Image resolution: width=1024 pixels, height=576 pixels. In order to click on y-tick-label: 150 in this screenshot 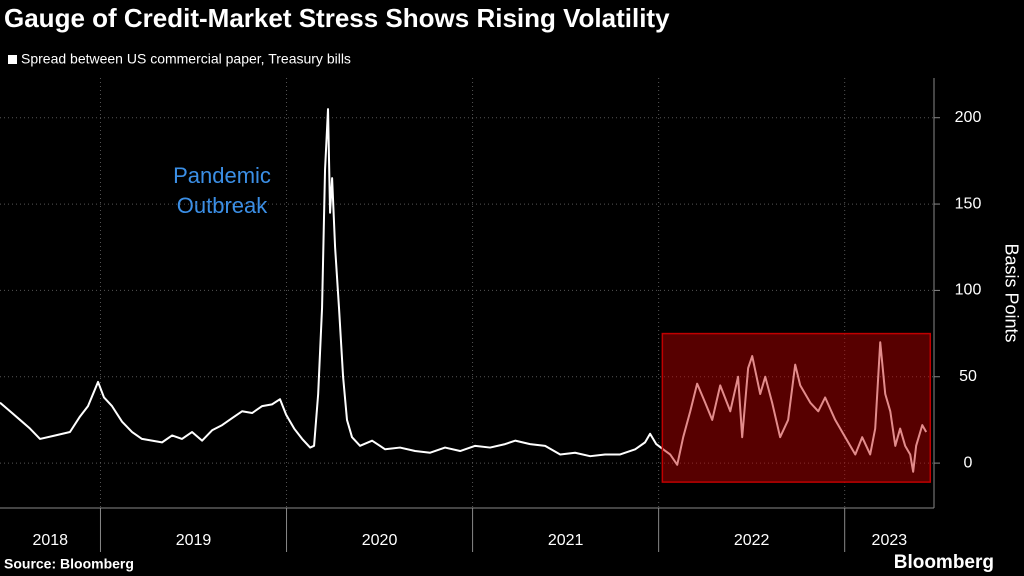, I will do `click(968, 203)`.